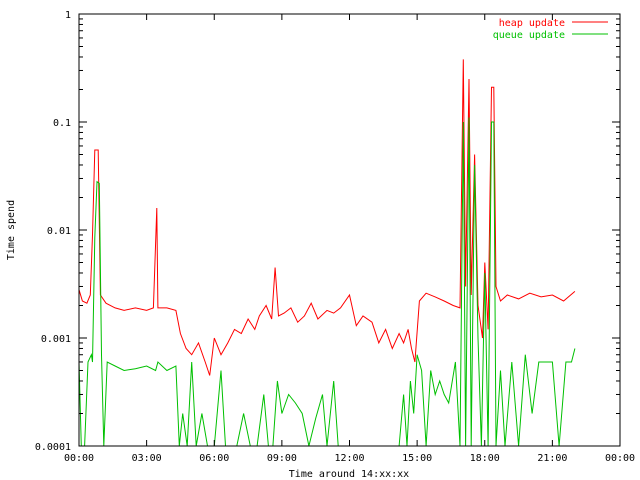 This screenshot has width=640, height=480. I want to click on x-axis-title: Time around 14:xx:xx, so click(349, 474).